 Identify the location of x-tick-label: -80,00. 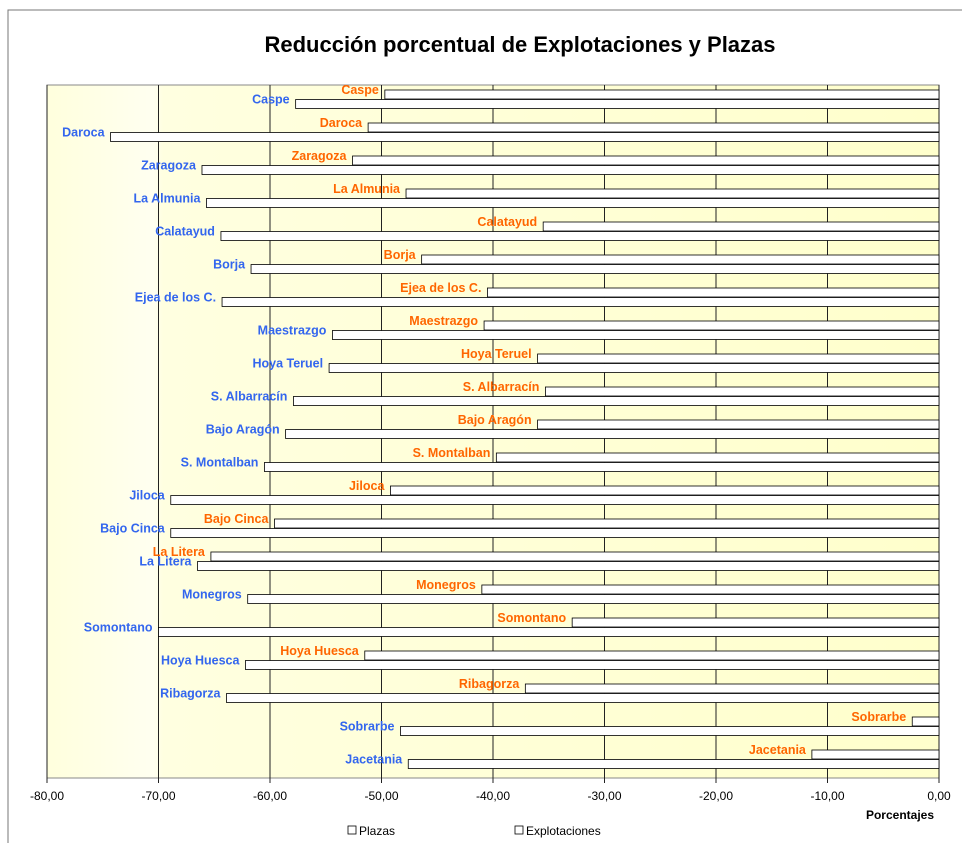
(47, 796).